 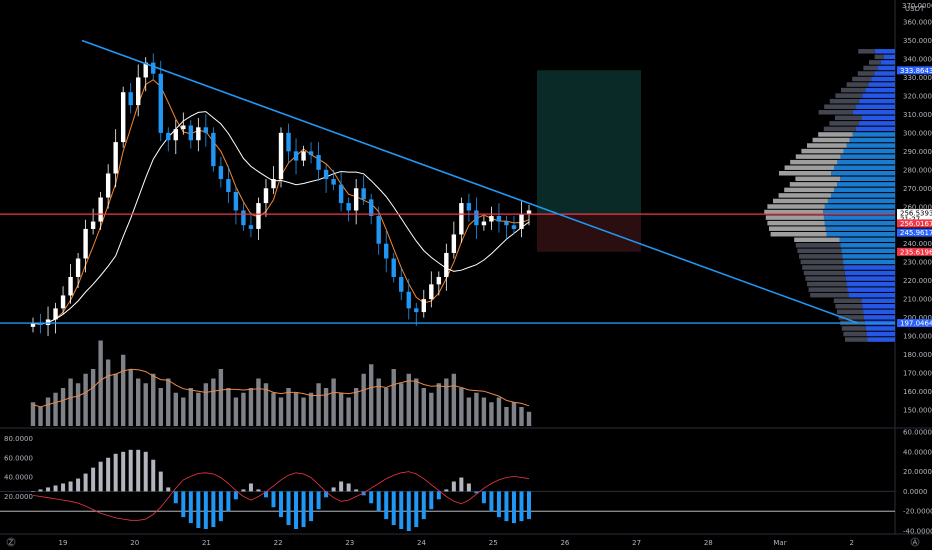 What do you see at coordinates (916, 214) in the screenshot?
I see `price-marker-label: 256.5393` at bounding box center [916, 214].